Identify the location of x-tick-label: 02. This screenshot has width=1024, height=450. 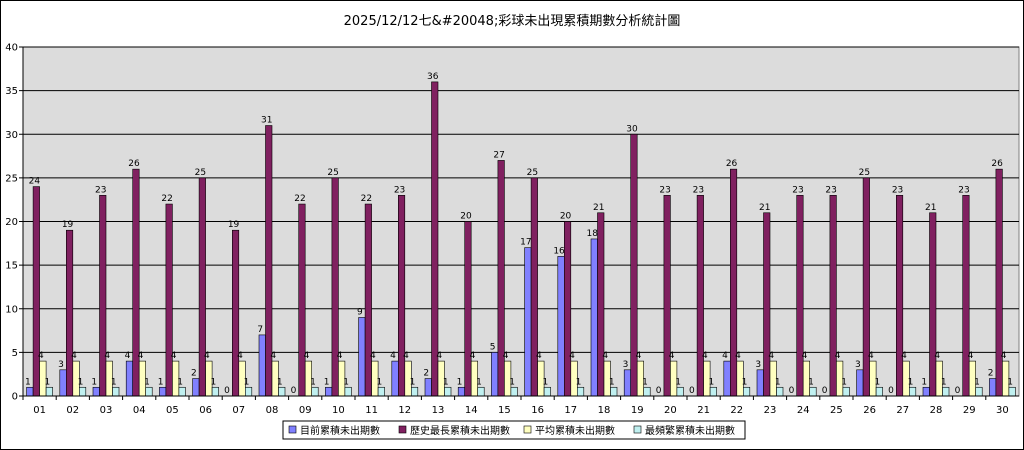
(72, 410).